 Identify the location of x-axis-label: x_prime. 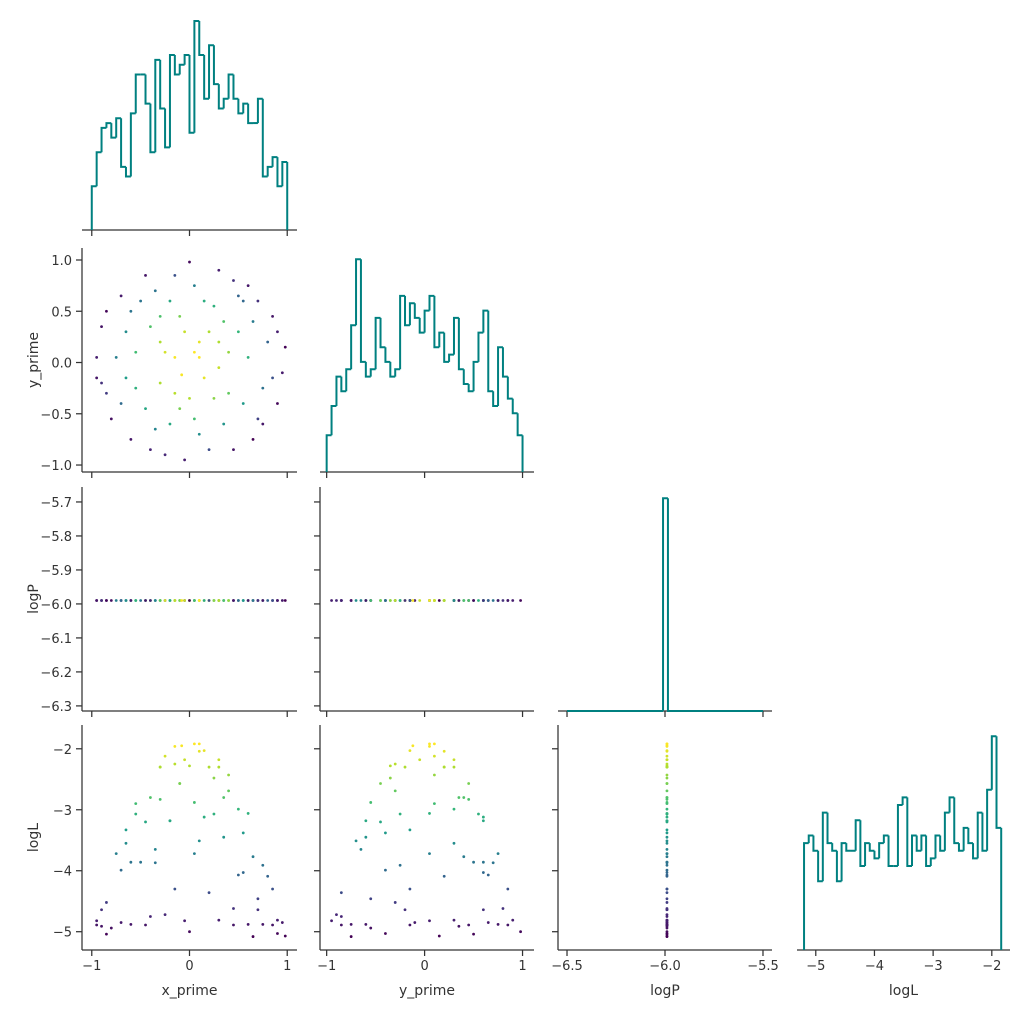
(189, 991).